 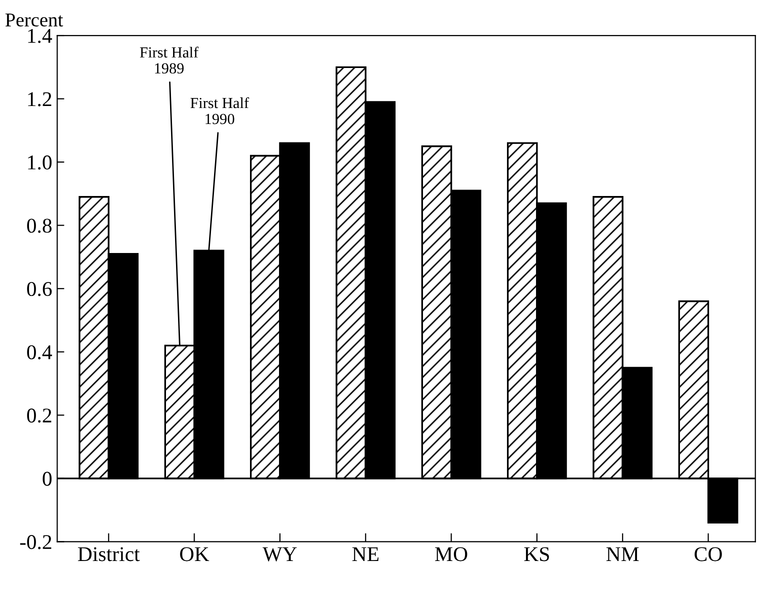 I want to click on text: First Half 1990, so click(x=220, y=110).